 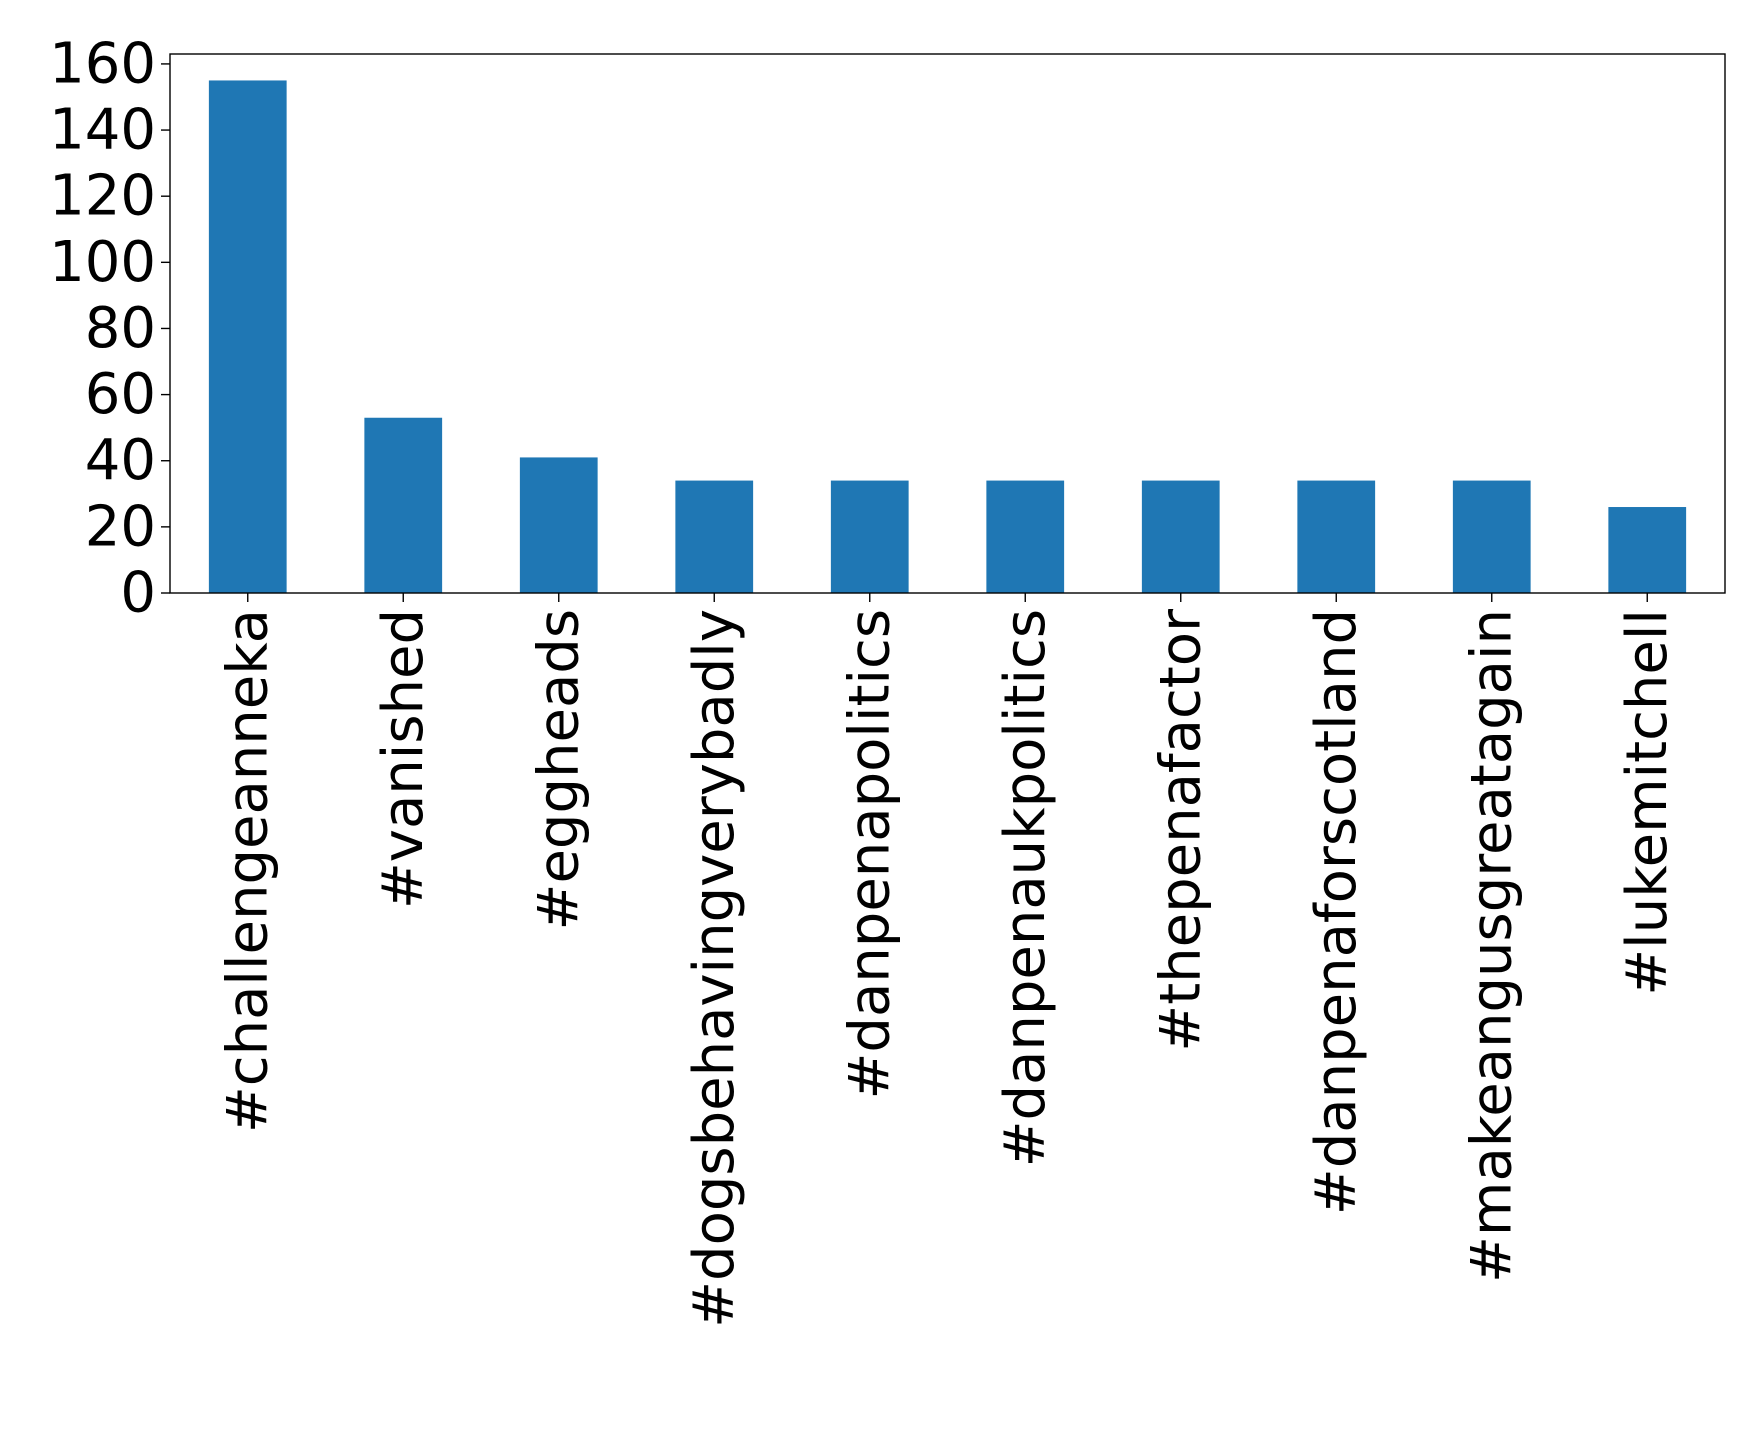 What do you see at coordinates (120, 394) in the screenshot?
I see `y-tick-label: 60` at bounding box center [120, 394].